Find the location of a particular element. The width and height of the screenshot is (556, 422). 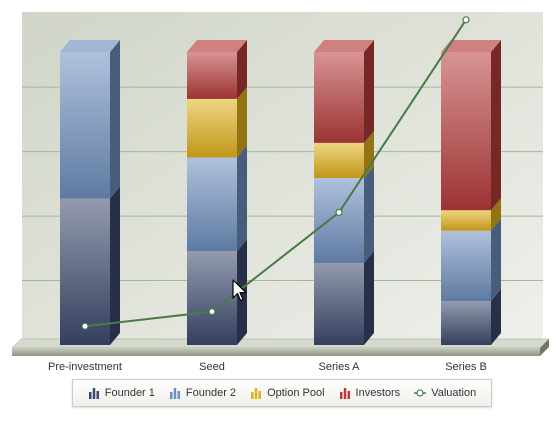

legend-item-option-pool: Option Pool is located at coordinates (287, 393).